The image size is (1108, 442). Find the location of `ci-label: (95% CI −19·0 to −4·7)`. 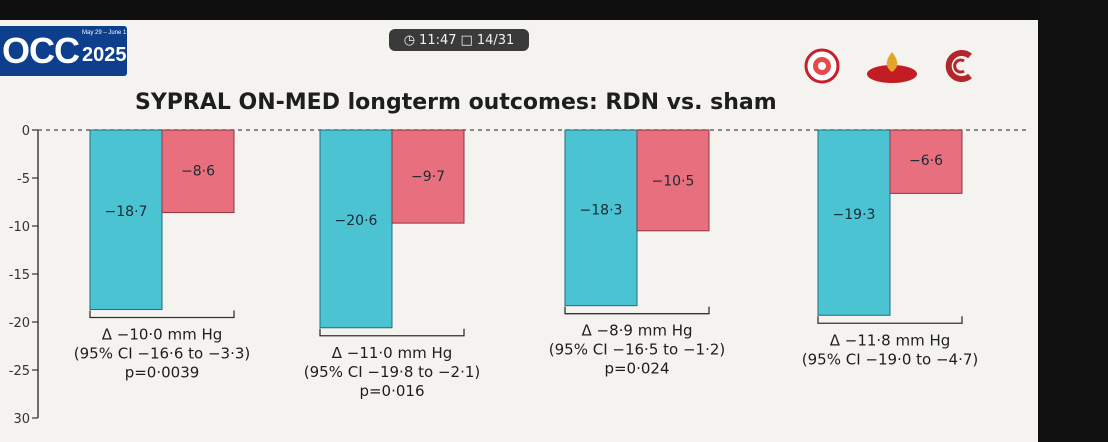

ci-label: (95% CI −19·0 to −4·7) is located at coordinates (890, 359).